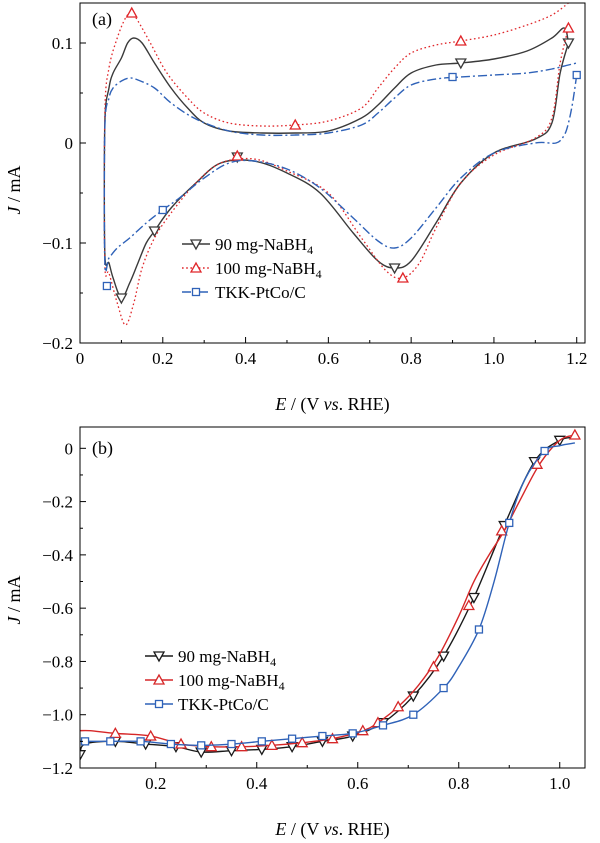 The height and width of the screenshot is (843, 600). What do you see at coordinates (14, 599) in the screenshot?
I see `y-axis-title-b: J / mA` at bounding box center [14, 599].